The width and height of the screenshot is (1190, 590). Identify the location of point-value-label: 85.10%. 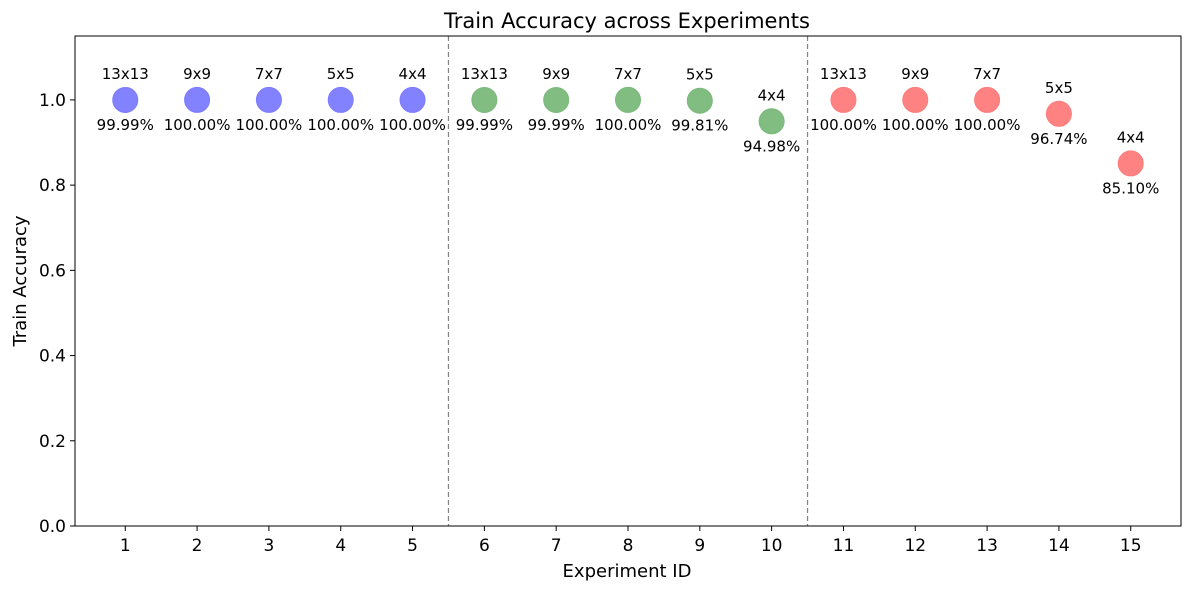
(1130, 188).